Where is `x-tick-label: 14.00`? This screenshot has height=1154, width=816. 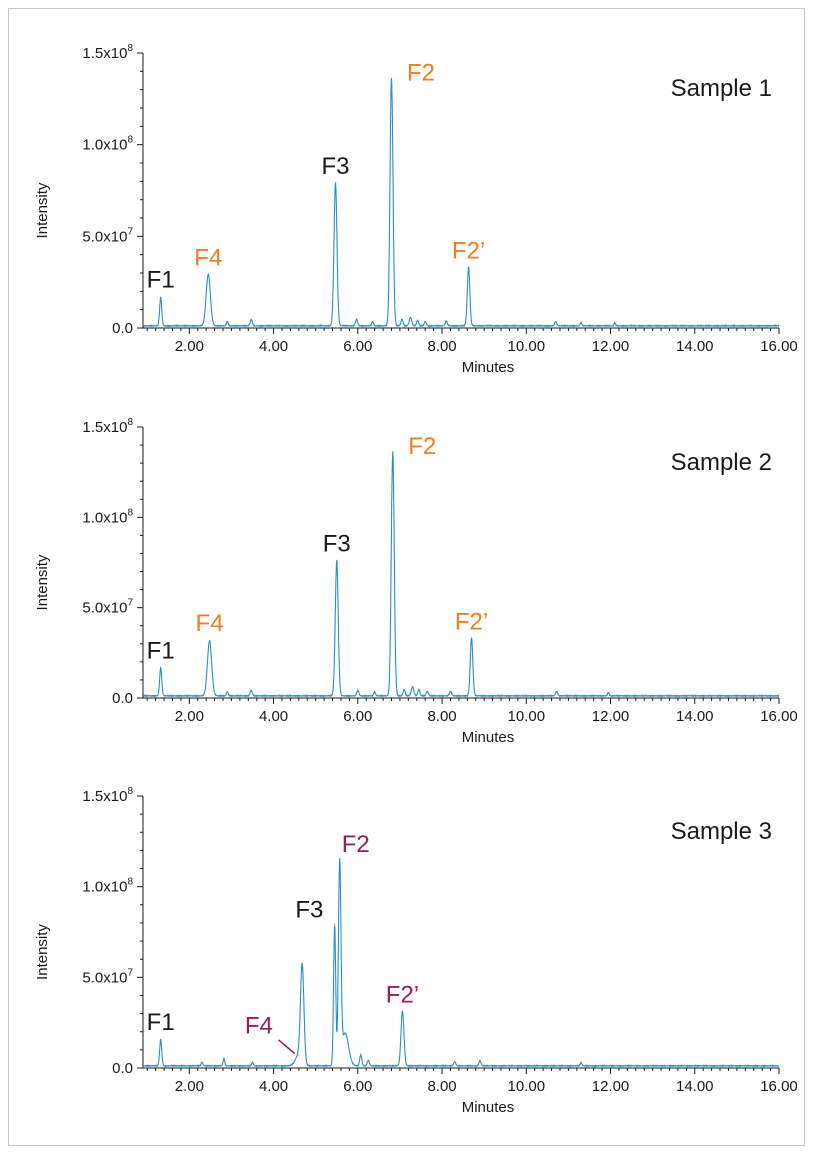 x-tick-label: 14.00 is located at coordinates (695, 346).